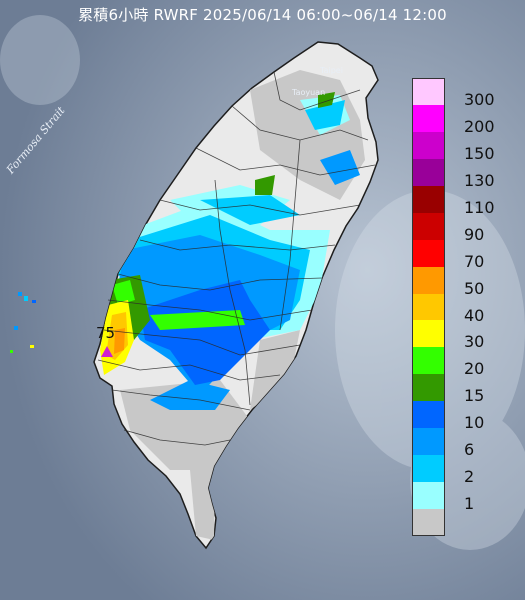 The image size is (525, 600). Describe the element at coordinates (469, 504) in the screenshot. I see `legend-label: 1` at that location.